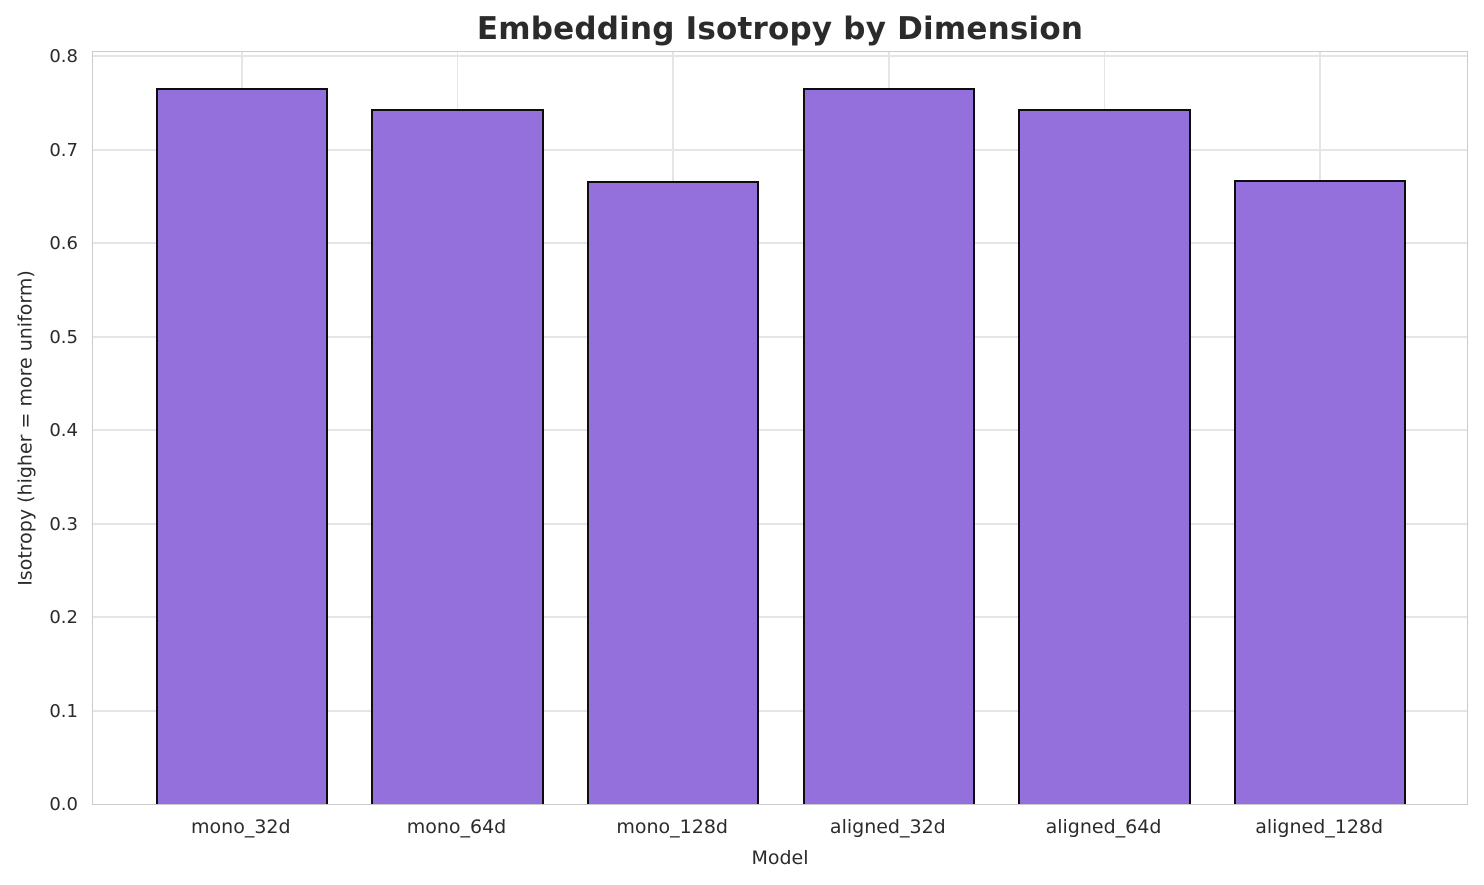 The height and width of the screenshot is (885, 1484). Describe the element at coordinates (63, 524) in the screenshot. I see `y-tick-label: 0.3` at that location.